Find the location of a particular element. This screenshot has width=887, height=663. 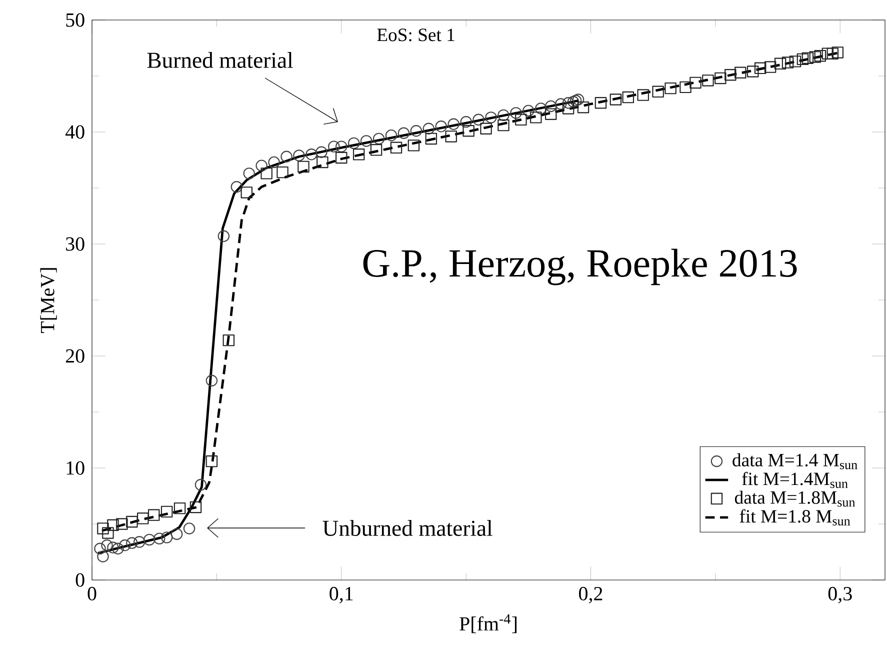

annotation: EoS: Set 1 is located at coordinates (415, 35).